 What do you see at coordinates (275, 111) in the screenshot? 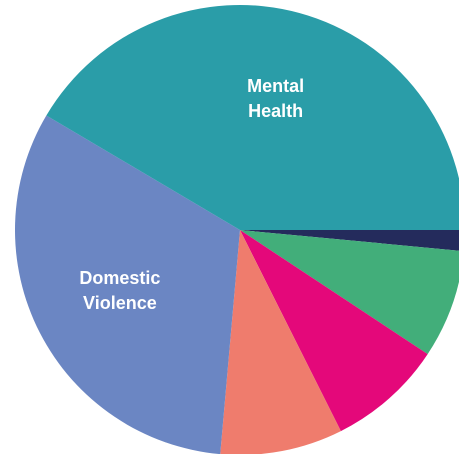
I see `slice-label-5-line-1: Health` at bounding box center [275, 111].